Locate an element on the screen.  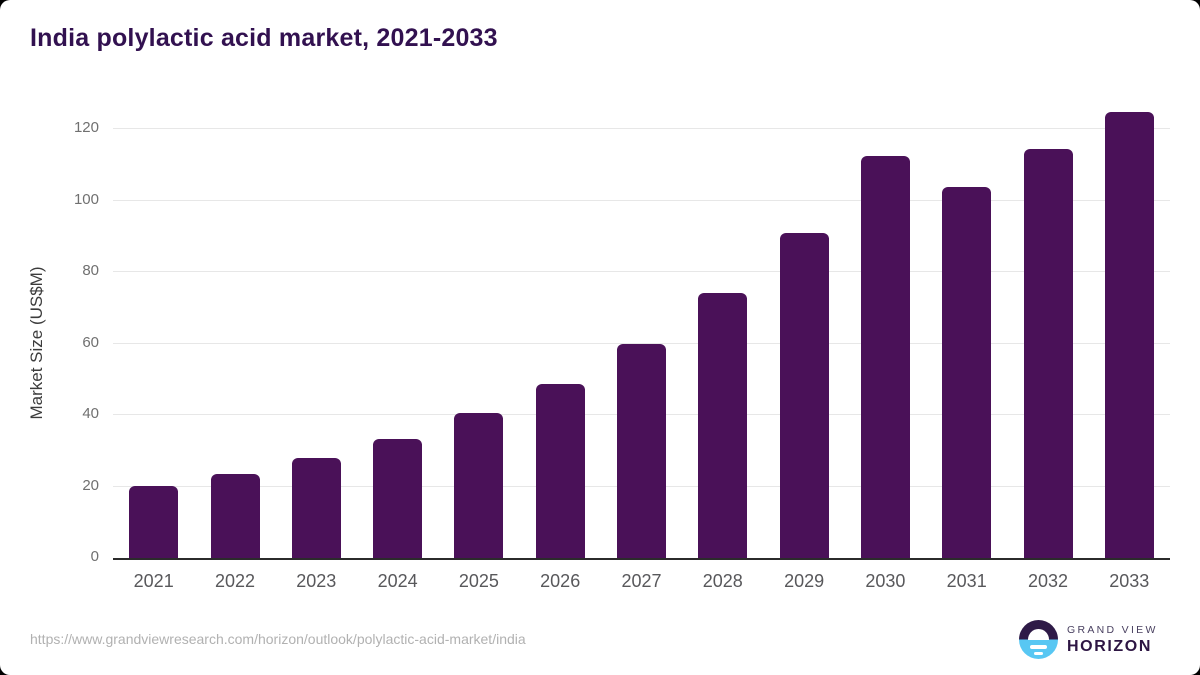
x-tick-label: 2025 is located at coordinates (478, 581).